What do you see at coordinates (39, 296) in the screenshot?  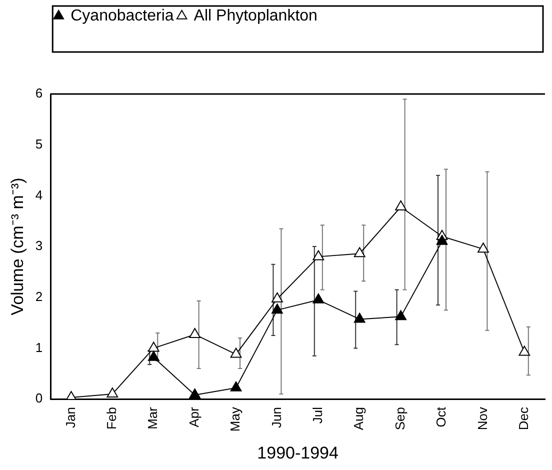 I see `y-tick-label: 2` at bounding box center [39, 296].